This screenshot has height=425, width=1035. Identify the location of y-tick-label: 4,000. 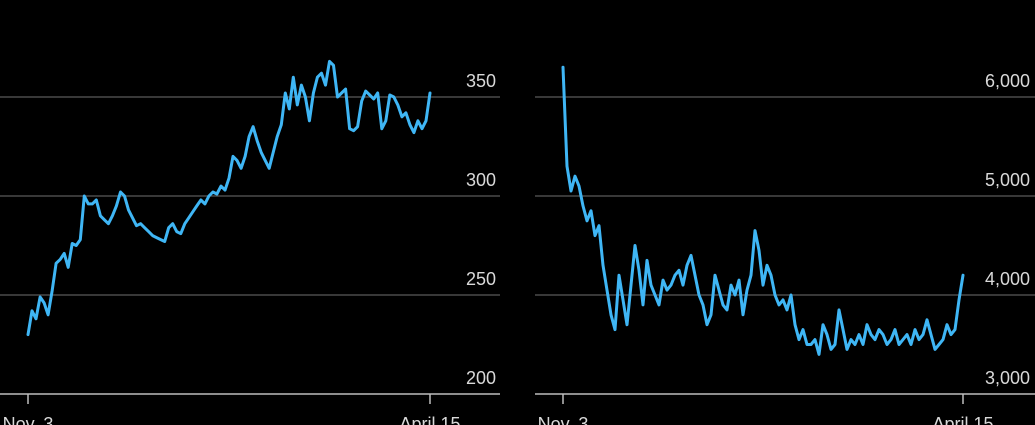
(1007, 279).